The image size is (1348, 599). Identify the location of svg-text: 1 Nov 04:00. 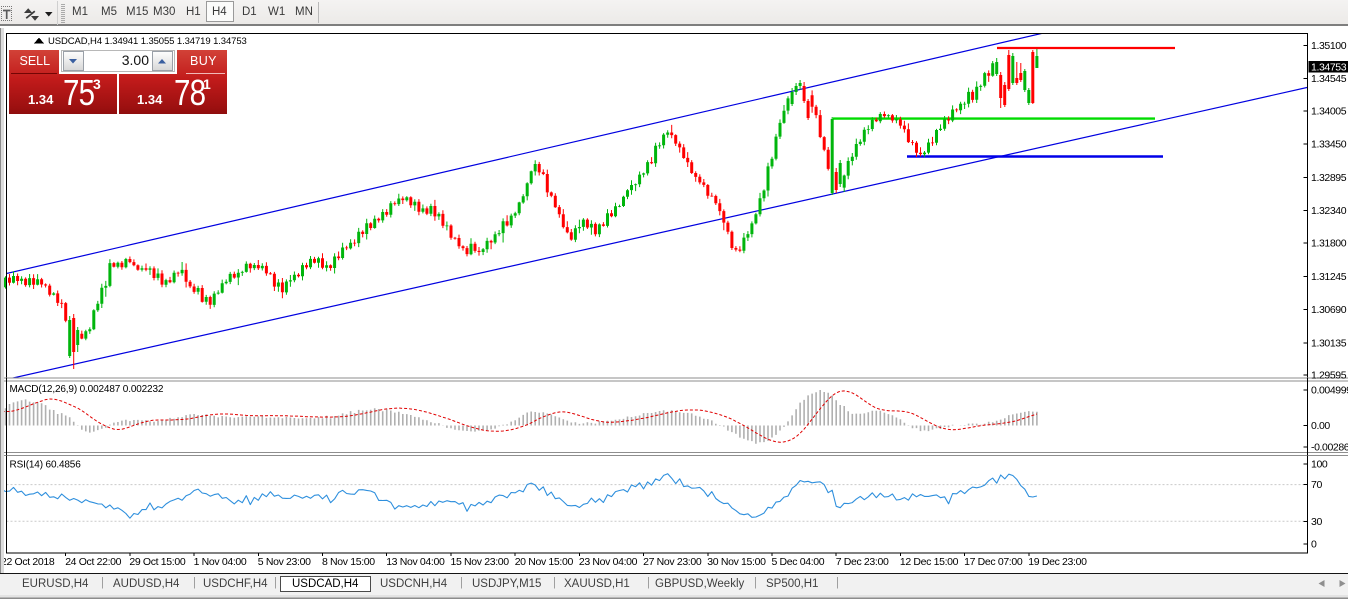
(220, 562).